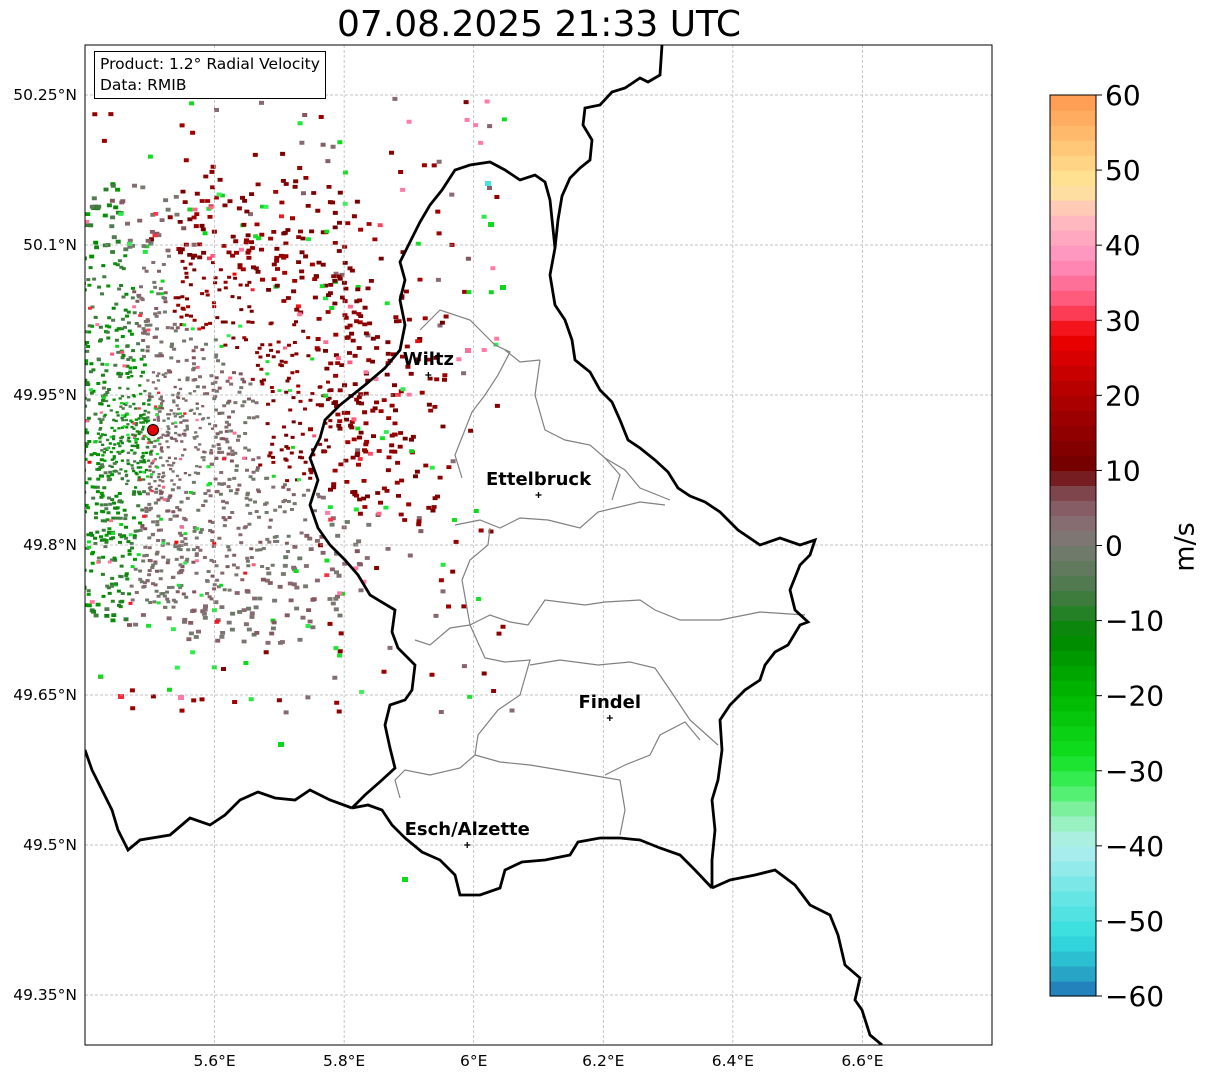 This screenshot has height=1081, width=1207. Describe the element at coordinates (733, 1061) in the screenshot. I see `lon-tick-label: 6.4°E` at that location.